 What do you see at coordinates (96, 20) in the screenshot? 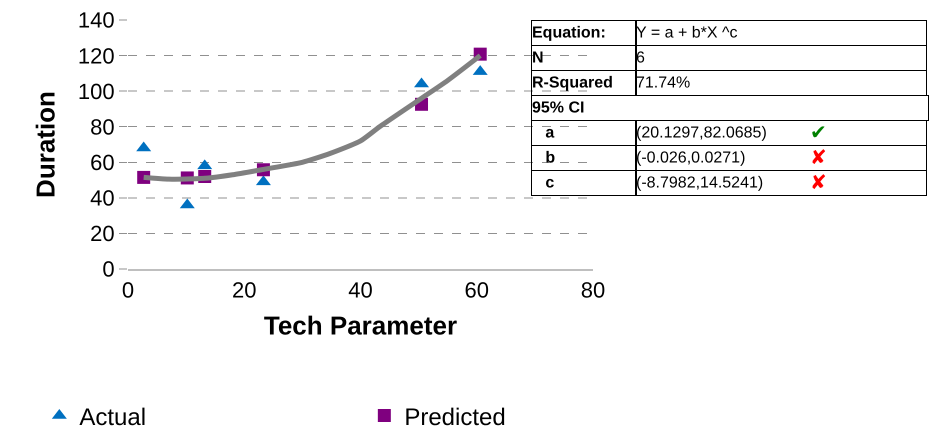
I see `y-tick-label: 140` at bounding box center [96, 20].